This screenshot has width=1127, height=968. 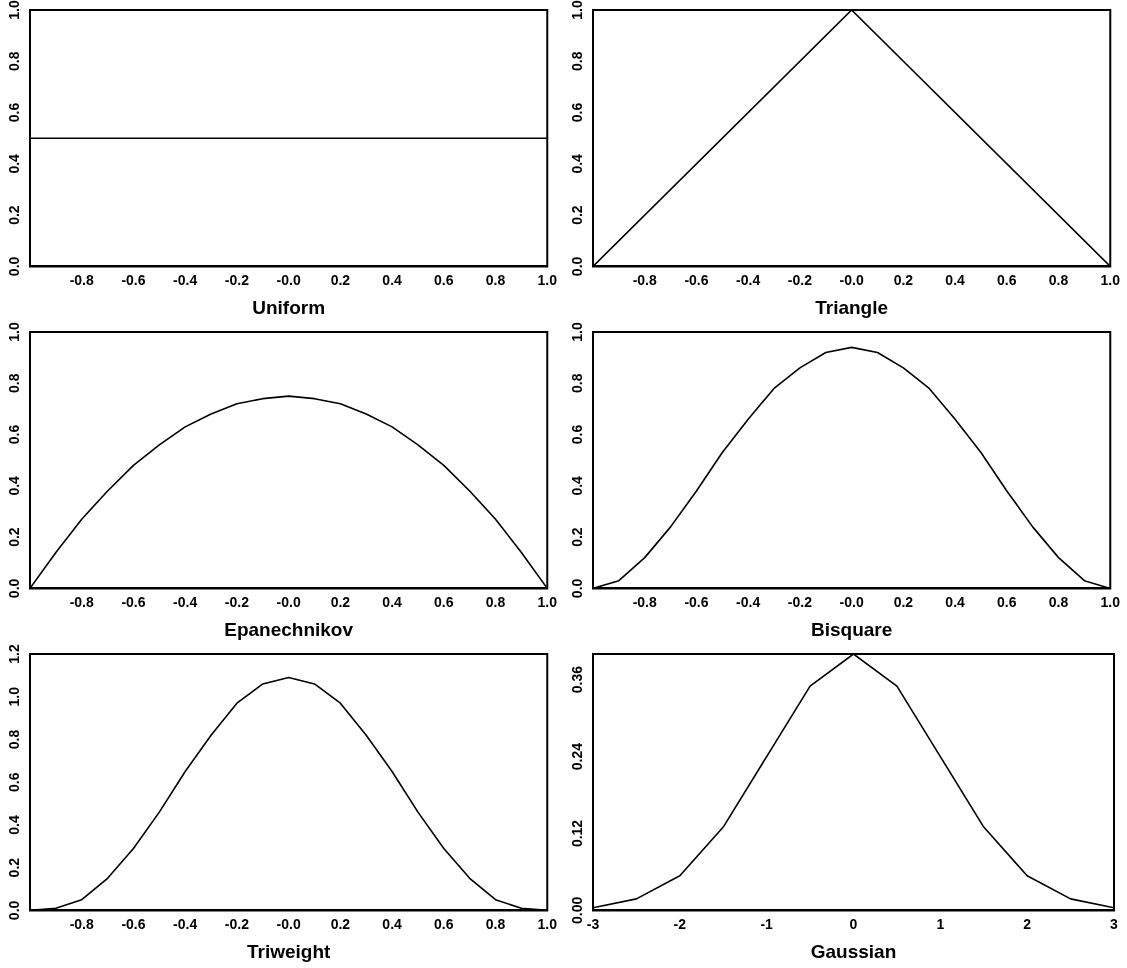 I want to click on x-tick-label: 0, so click(x=853, y=923).